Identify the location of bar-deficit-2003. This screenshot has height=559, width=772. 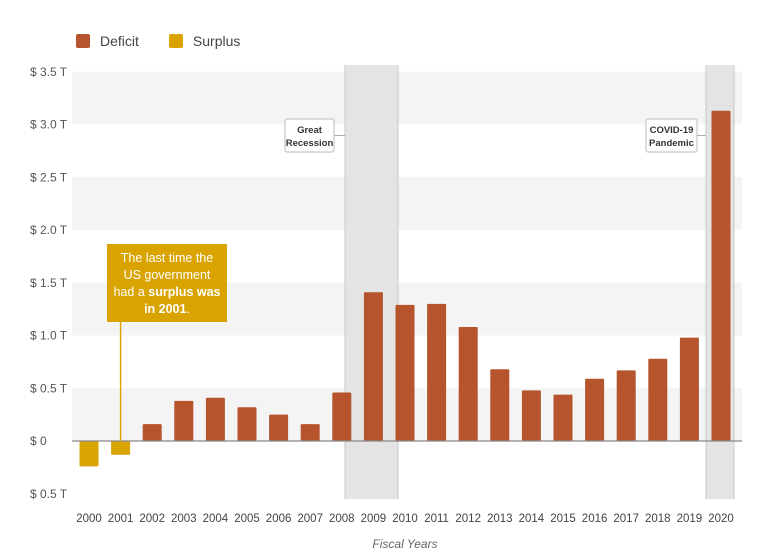
(184, 420).